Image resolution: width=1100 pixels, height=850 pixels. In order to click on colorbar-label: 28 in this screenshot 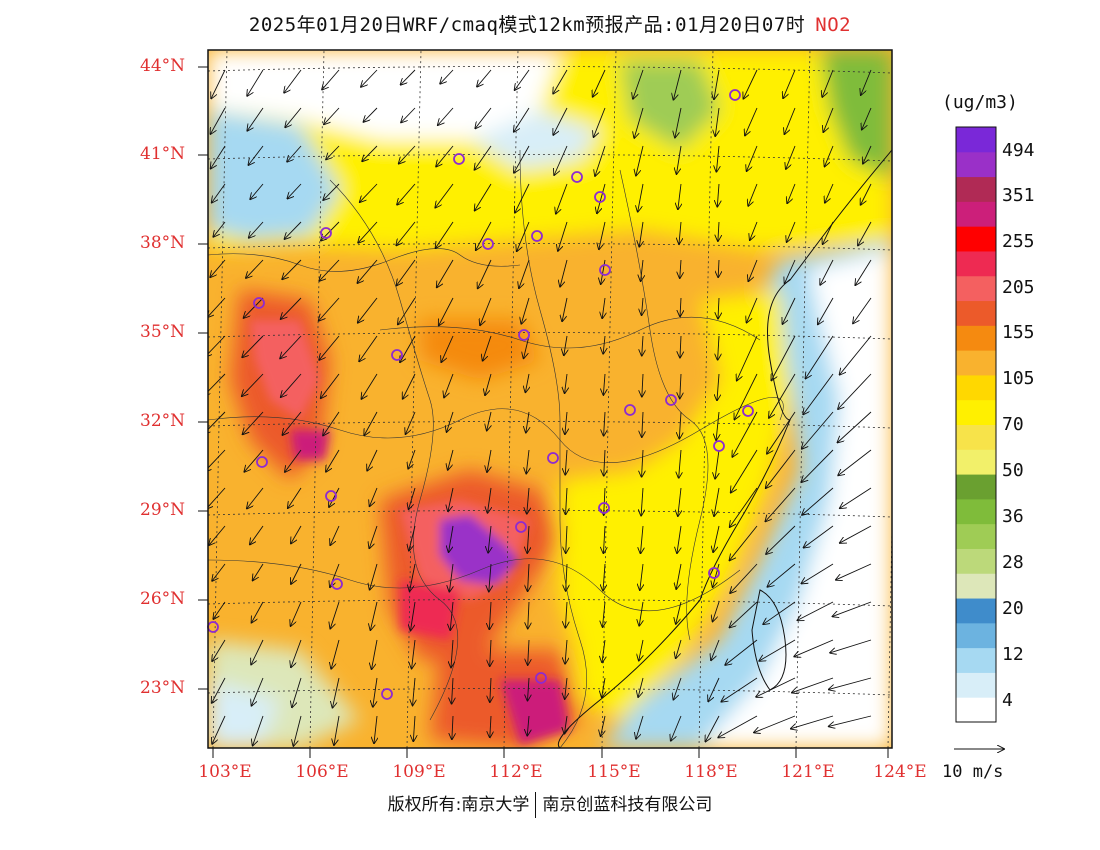, I will do `click(1013, 562)`.